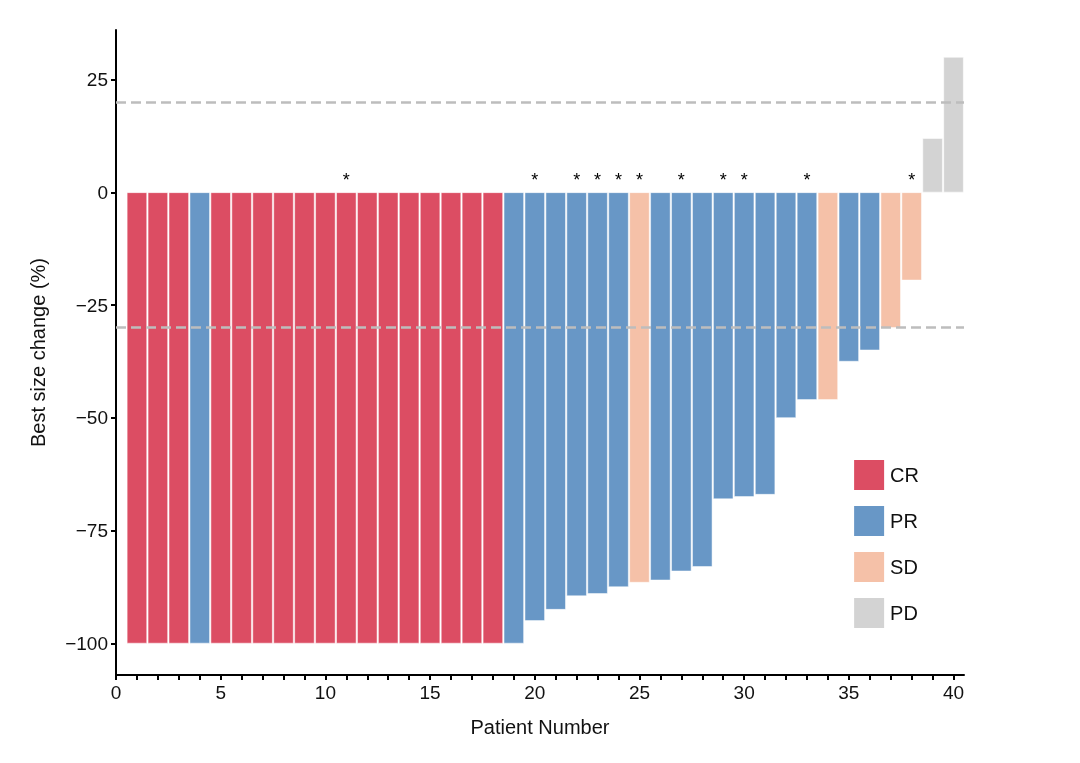 Image resolution: width=1080 pixels, height=763 pixels. Describe the element at coordinates (540, 727) in the screenshot. I see `x-axis-title: Patient Number` at that location.